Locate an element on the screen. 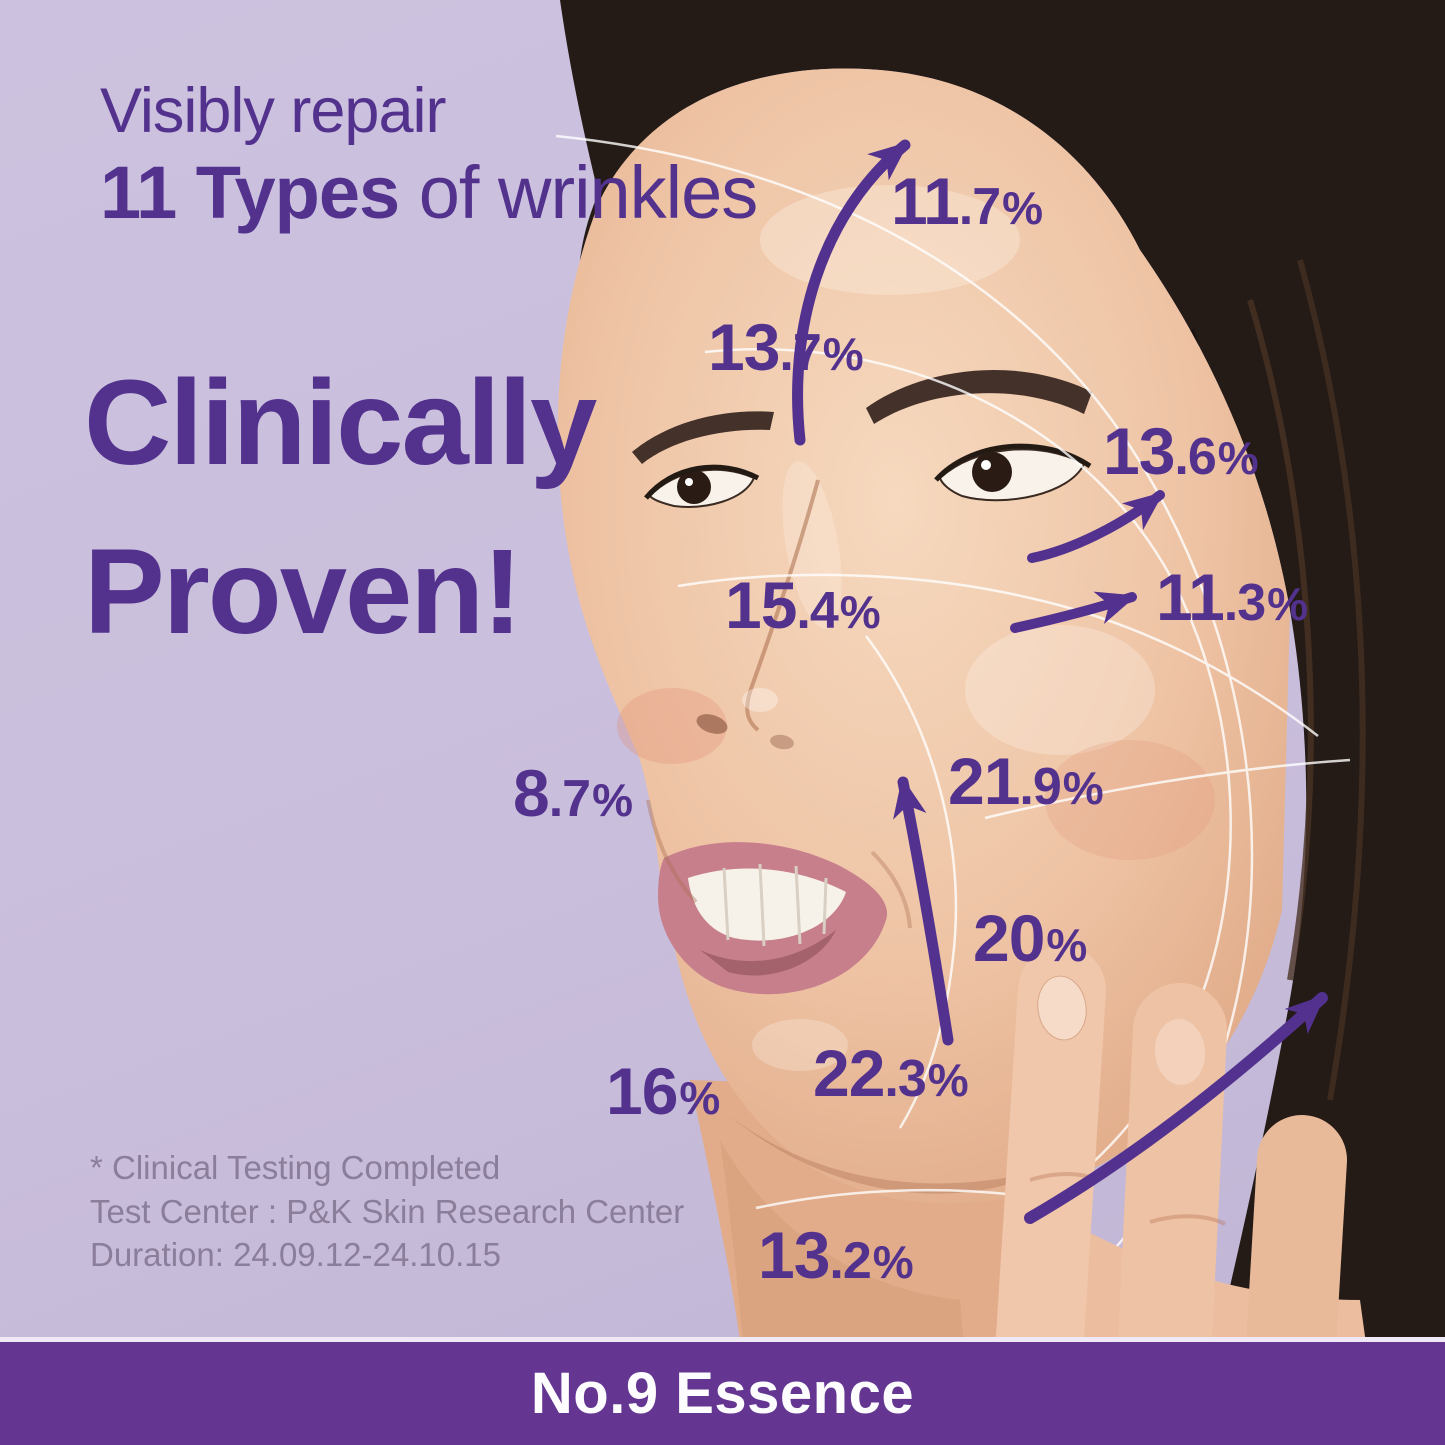  annotation-neck: 13.2% is located at coordinates (836, 1255).